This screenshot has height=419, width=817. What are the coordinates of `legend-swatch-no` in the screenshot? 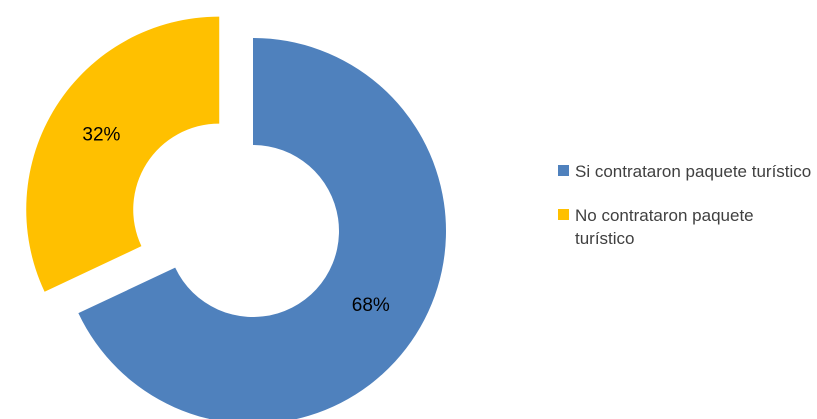 It's located at (563, 214).